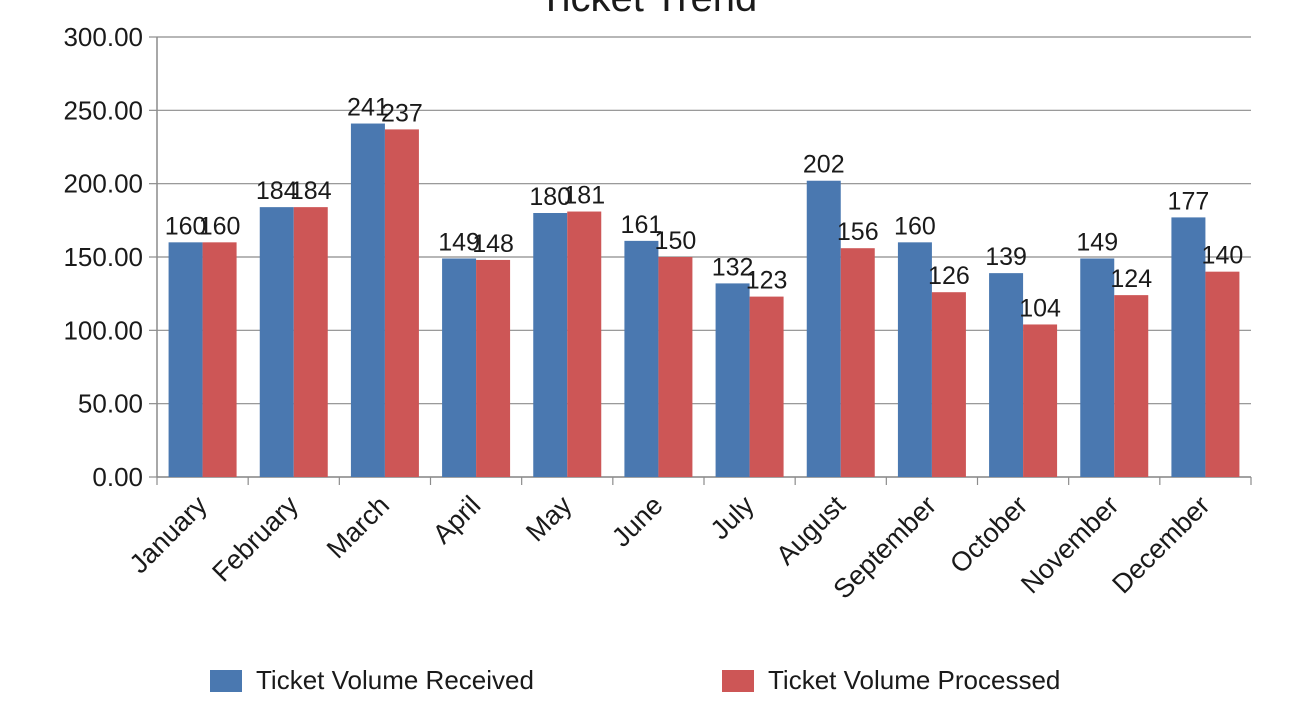 This screenshot has height=722, width=1296. I want to click on y-tick-label: 250.00, so click(103, 110).